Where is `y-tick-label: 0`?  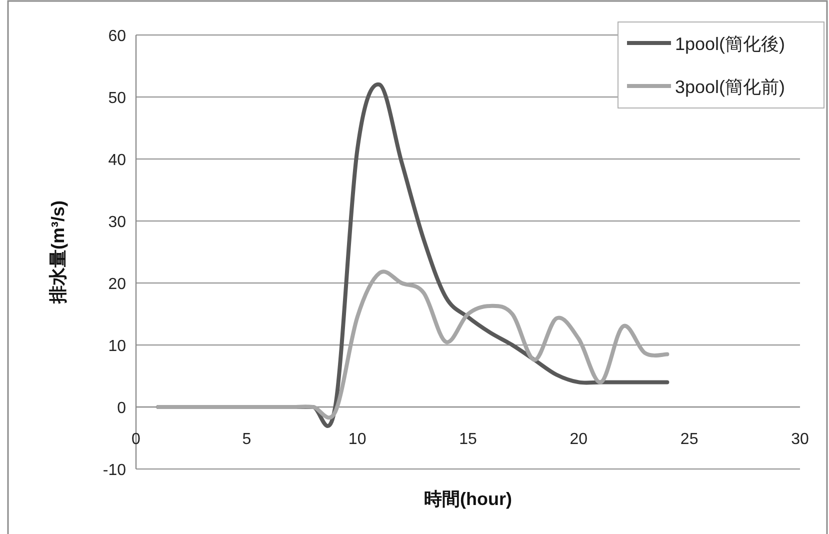
y-tick-label: 0 is located at coordinates (121, 408).